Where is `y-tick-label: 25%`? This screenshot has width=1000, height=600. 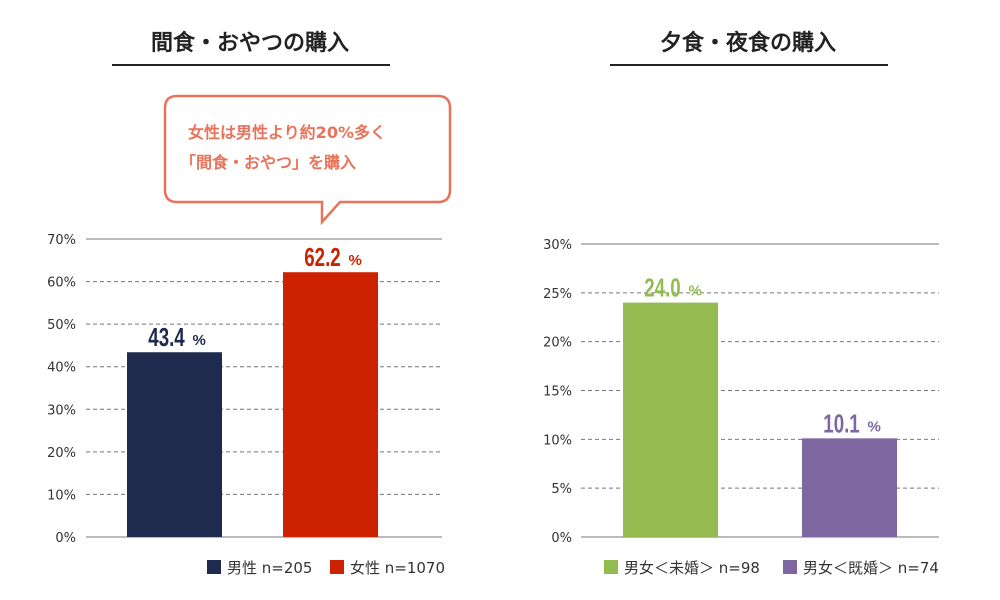 y-tick-label: 25% is located at coordinates (557, 294).